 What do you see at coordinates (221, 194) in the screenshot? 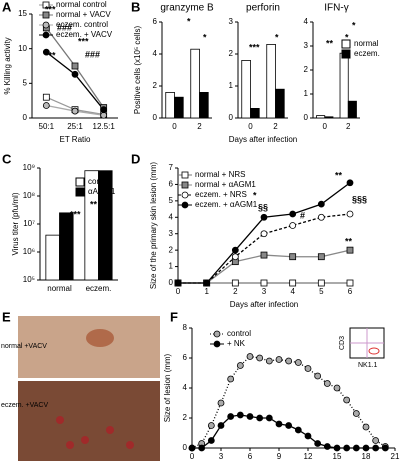
I see `legend-label: eczem. + NRS` at bounding box center [221, 194].